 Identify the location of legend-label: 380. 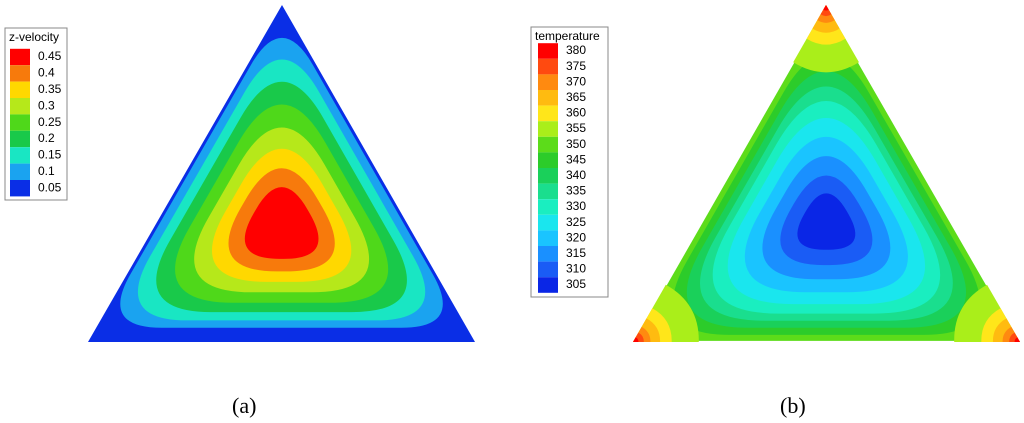
(576, 50).